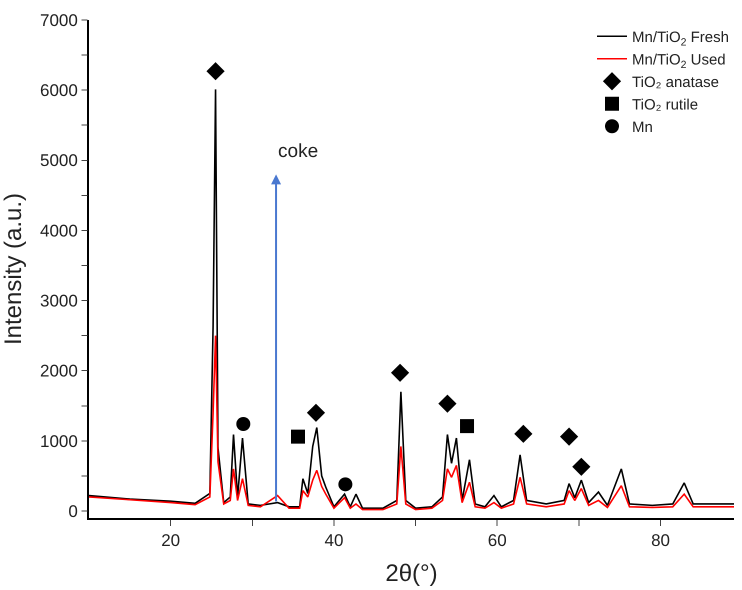 The width and height of the screenshot is (742, 590). I want to click on y-tick-label: 3000, so click(59, 301).